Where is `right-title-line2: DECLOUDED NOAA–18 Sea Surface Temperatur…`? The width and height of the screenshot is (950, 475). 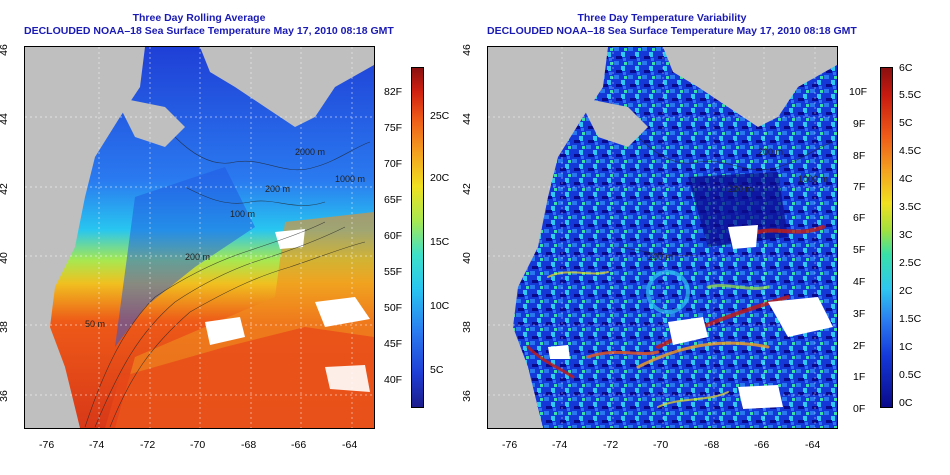 right-title-line2: DECLOUDED NOAA–18 Sea Surface Temperatur… is located at coordinates (672, 31).